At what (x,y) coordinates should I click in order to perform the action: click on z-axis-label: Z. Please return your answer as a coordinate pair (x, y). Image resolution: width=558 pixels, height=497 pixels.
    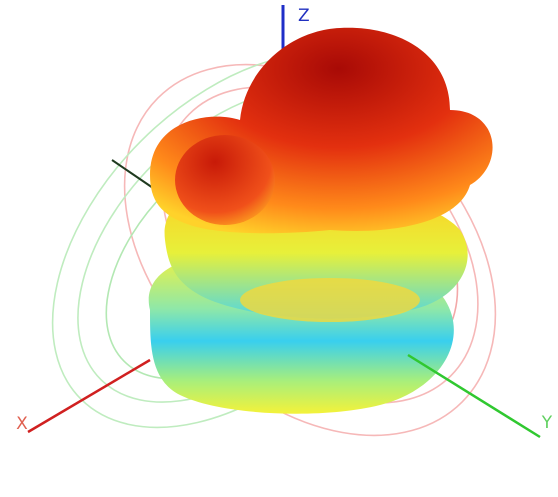
    Looking at the image, I should click on (304, 16).